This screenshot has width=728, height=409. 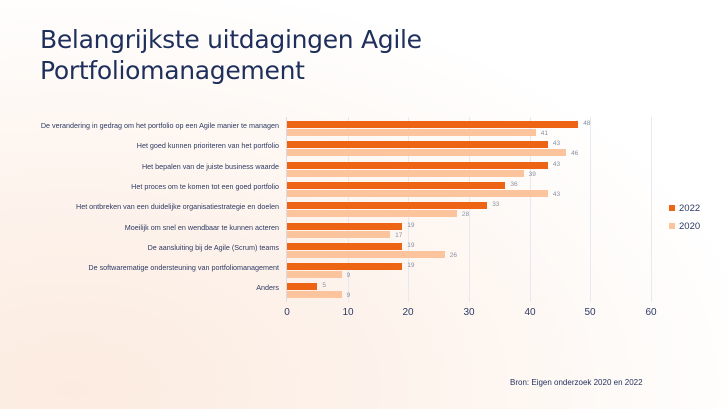 What do you see at coordinates (408, 312) in the screenshot?
I see `x-tick-label: 20` at bounding box center [408, 312].